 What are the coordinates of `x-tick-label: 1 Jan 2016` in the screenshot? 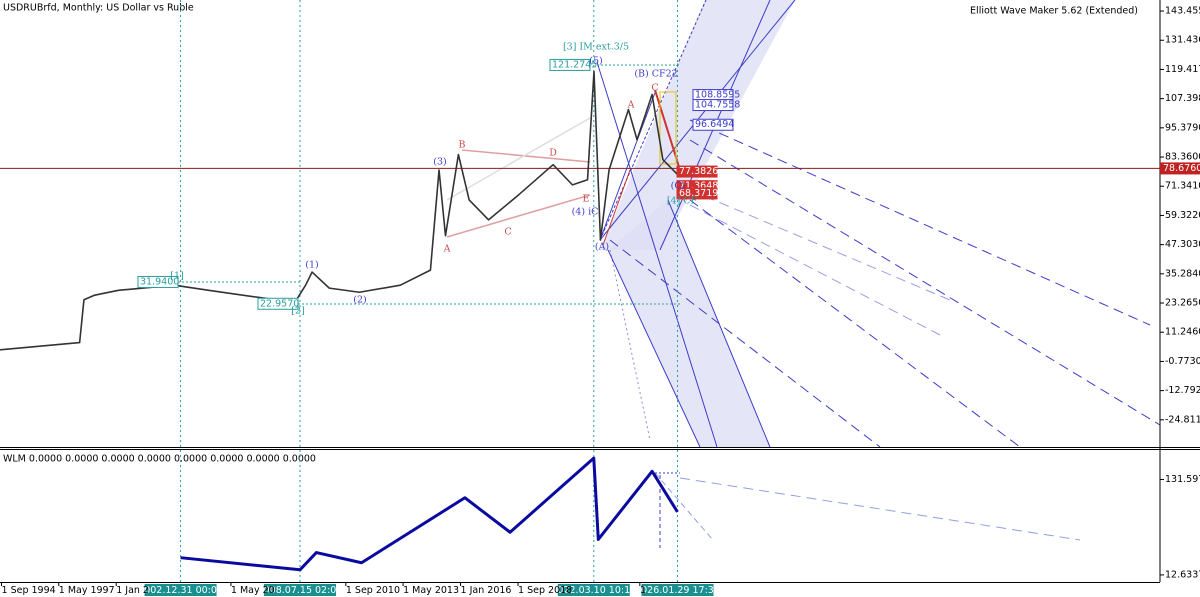 It's located at (486, 590).